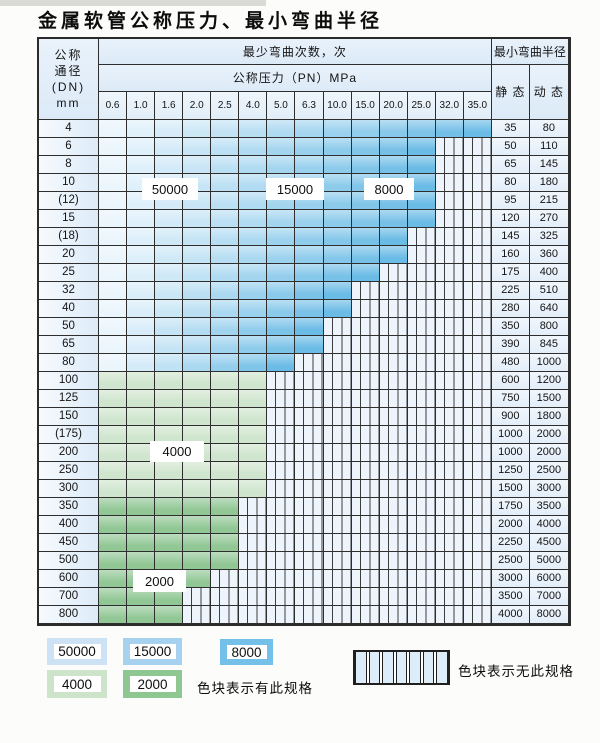 Image resolution: width=600 pixels, height=743 pixels. What do you see at coordinates (510, 219) in the screenshot?
I see `static-radius-cell: 120` at bounding box center [510, 219].